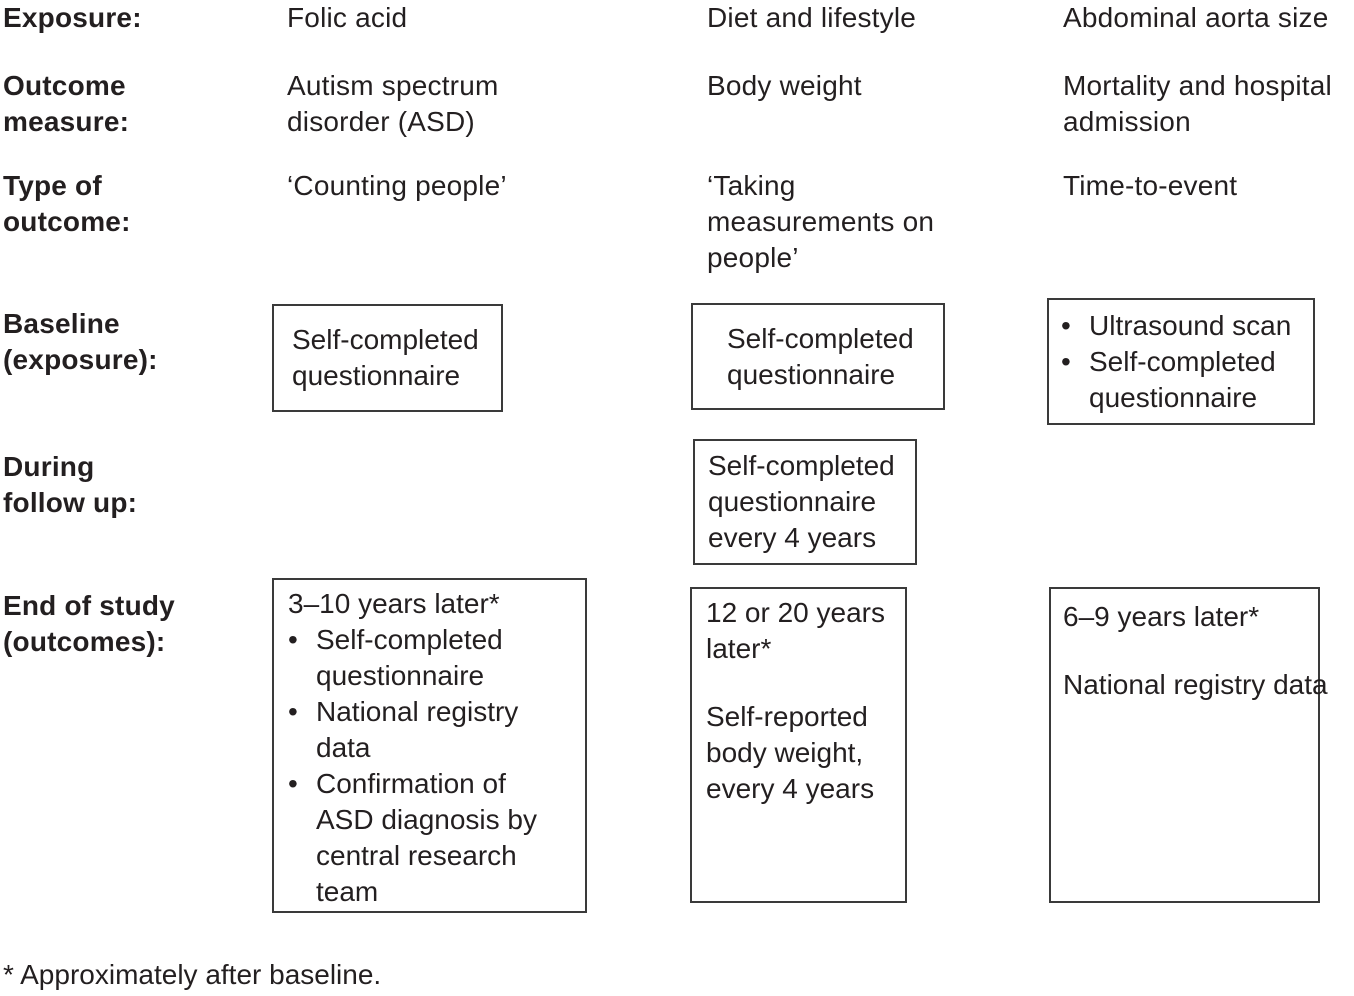 Image resolution: width=1354 pixels, height=996 pixels. I want to click on study3-end-intro: 6–9 years later*, so click(1161, 616).